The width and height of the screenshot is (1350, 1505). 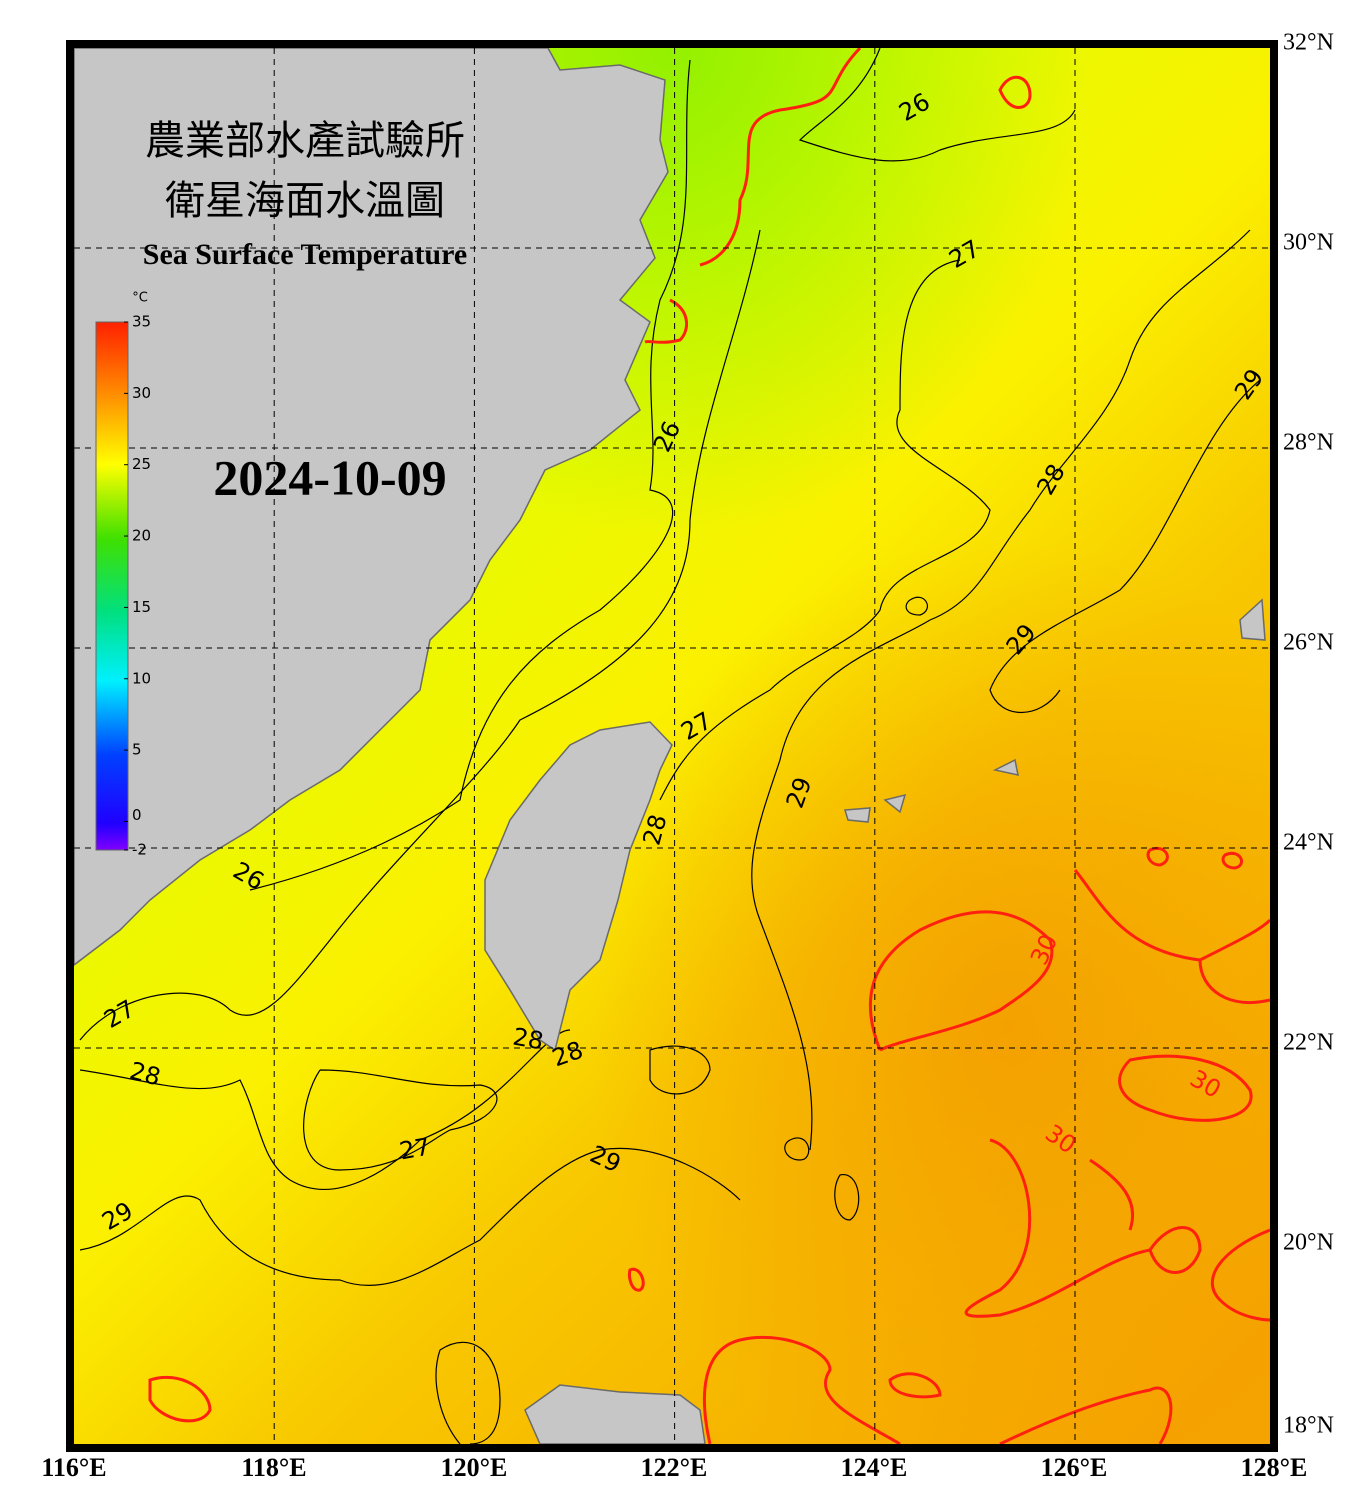 I want to click on colorbar-tick-label: 0, so click(x=137, y=815).